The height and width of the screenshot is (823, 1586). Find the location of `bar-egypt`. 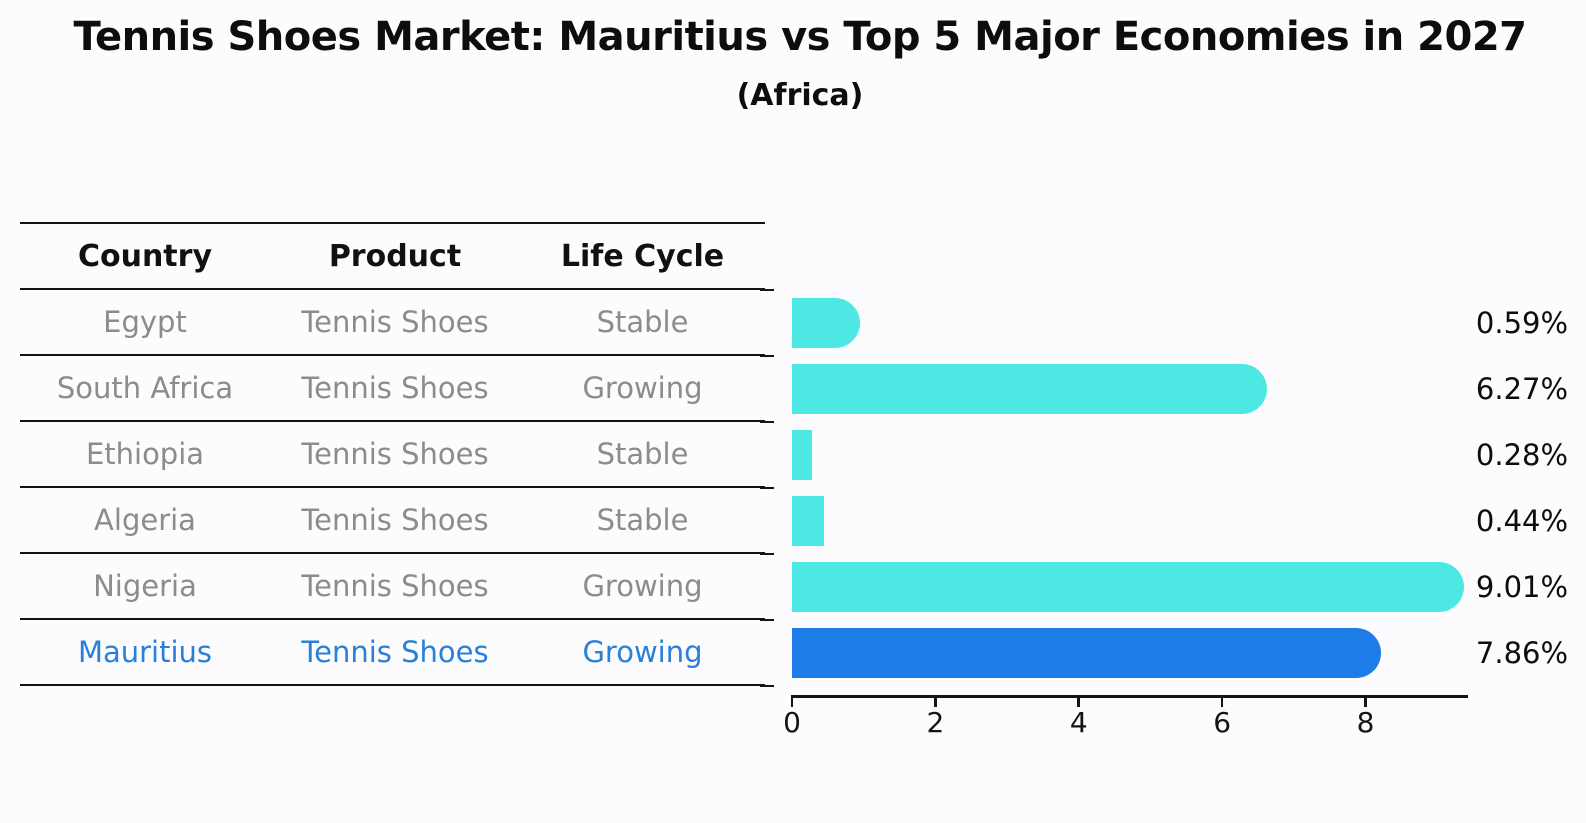

bar-egypt is located at coordinates (826, 323).